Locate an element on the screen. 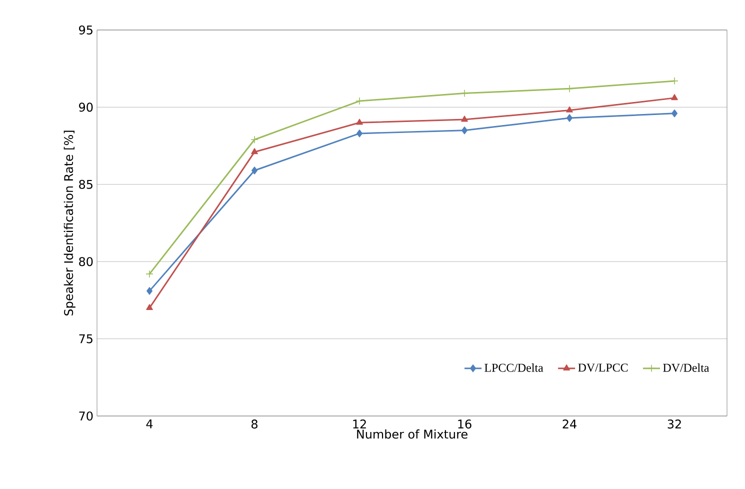 This screenshot has width=745, height=489. x-tick-label: 8 is located at coordinates (255, 424).